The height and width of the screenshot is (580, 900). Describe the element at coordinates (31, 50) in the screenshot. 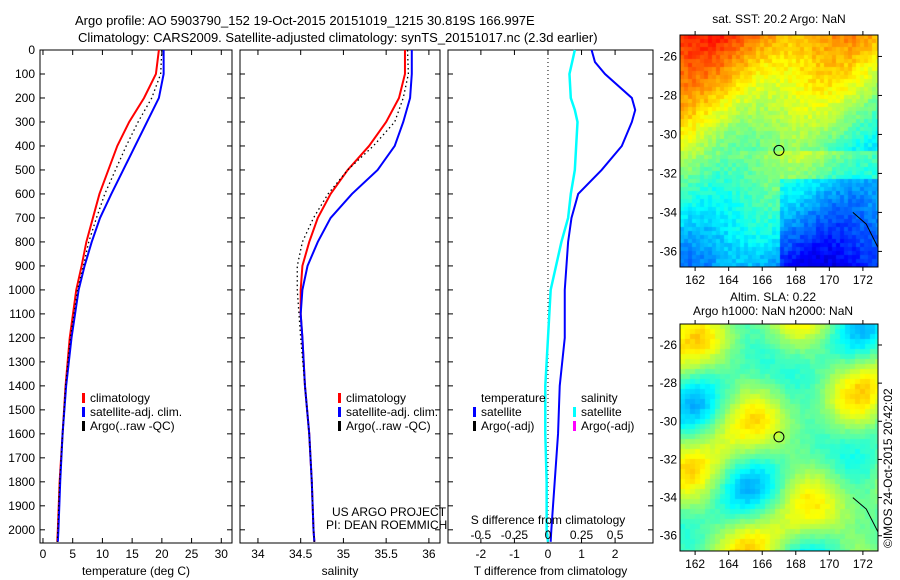

I see `y-tick-label: 0` at that location.